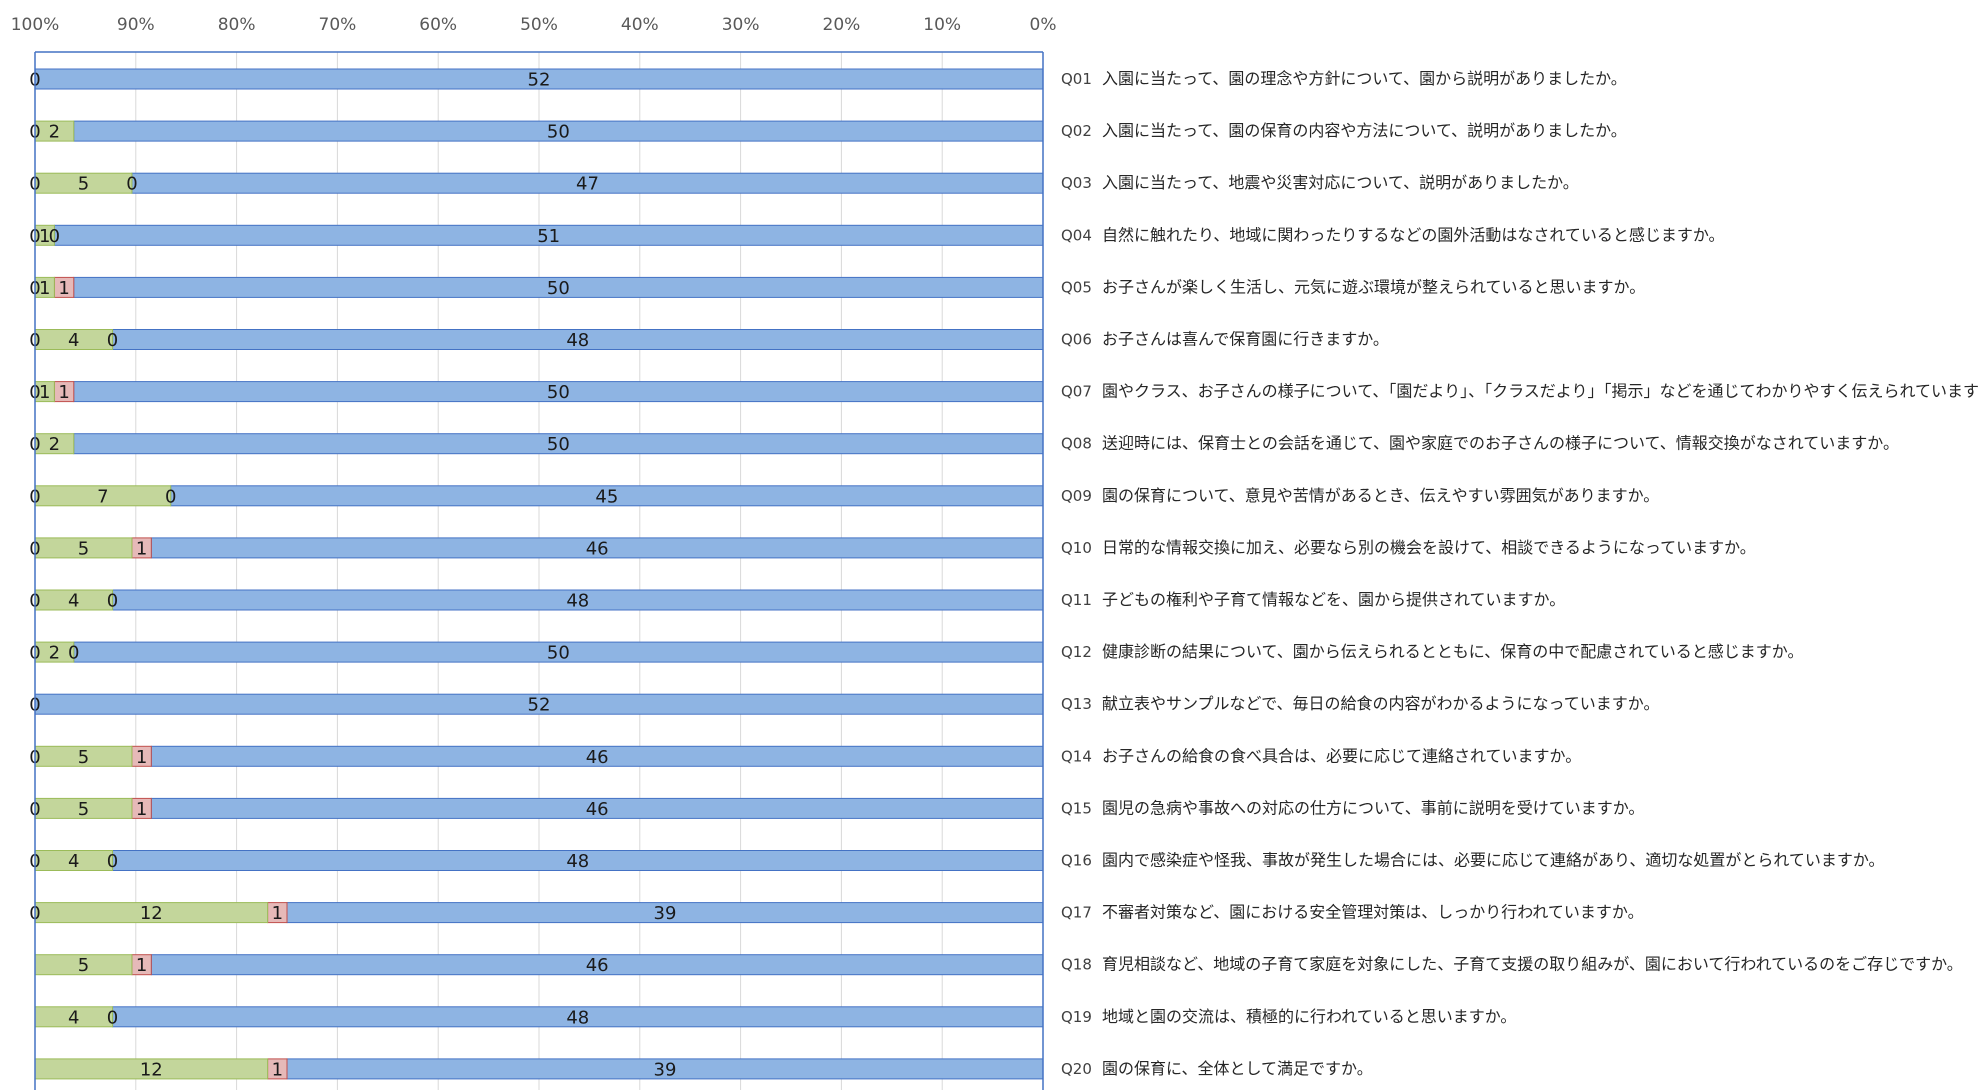 The image size is (1980, 1090). I want to click on category-label: 園児の急病や事故への対応の仕方について、事前に説明を受けていますか。, so click(1373, 807).